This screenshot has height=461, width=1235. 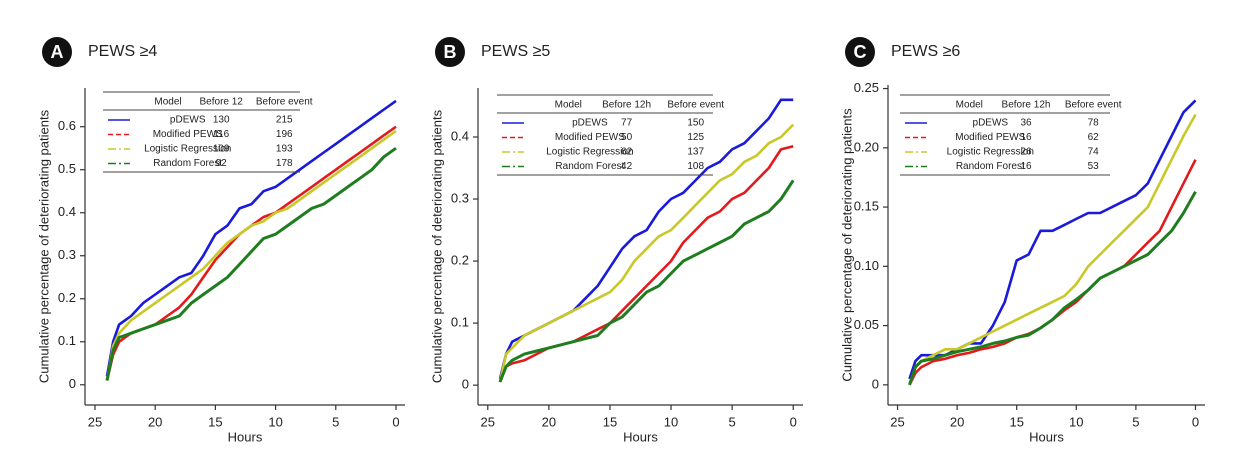 I want to click on legend-count: 53, so click(x=1094, y=166).